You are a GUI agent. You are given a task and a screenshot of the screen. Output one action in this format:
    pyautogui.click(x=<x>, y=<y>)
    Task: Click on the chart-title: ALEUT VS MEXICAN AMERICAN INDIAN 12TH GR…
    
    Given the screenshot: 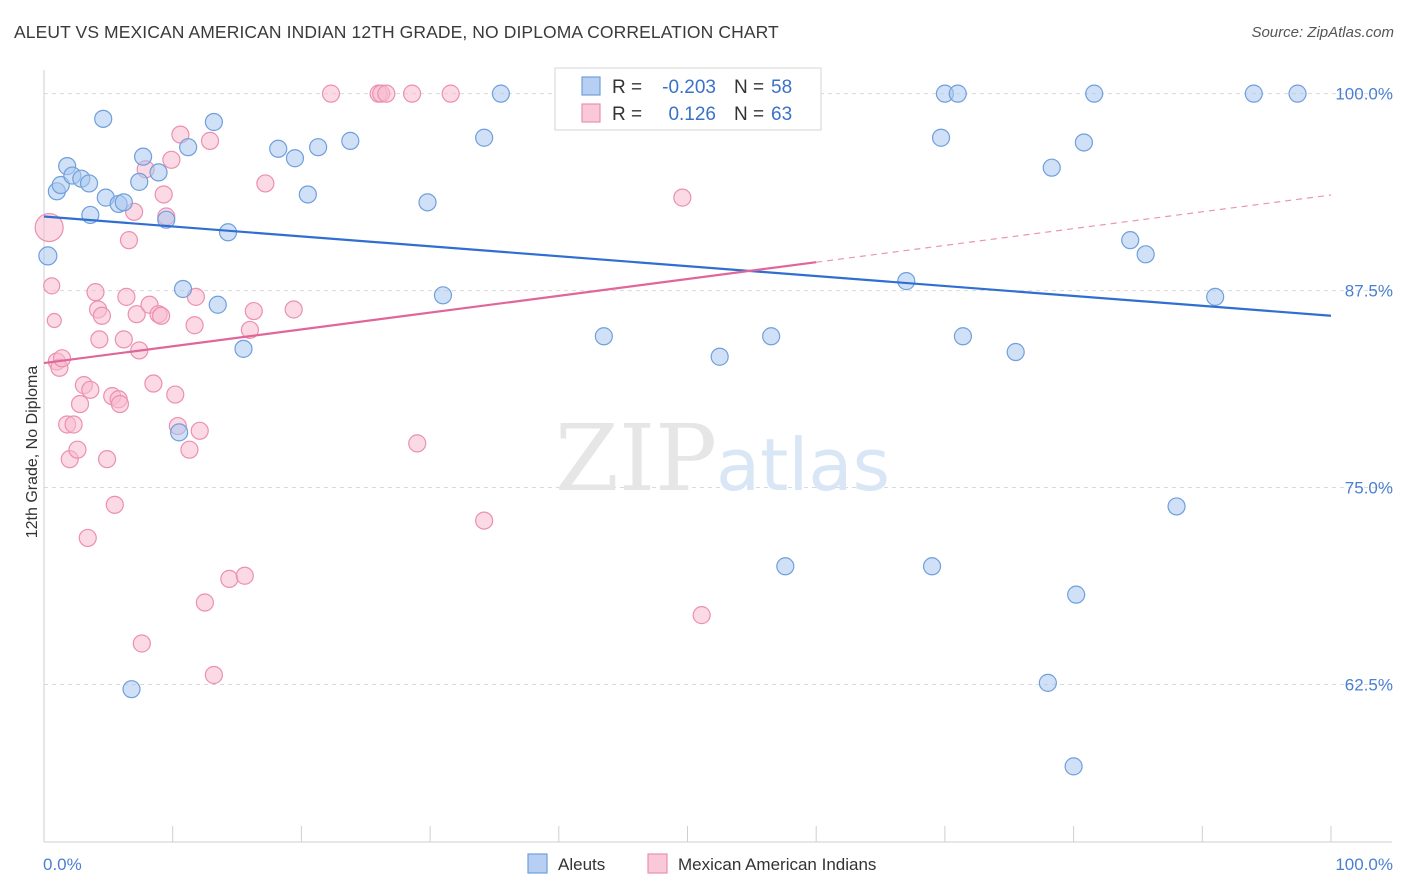 What is the action you would take?
    pyautogui.click(x=396, y=32)
    